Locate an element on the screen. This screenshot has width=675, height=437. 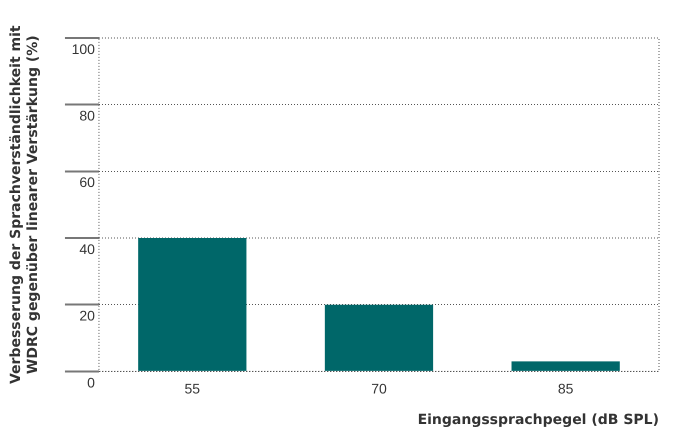
x-axis-title: Eingangssprachpegel (dB SPL) is located at coordinates (538, 420).